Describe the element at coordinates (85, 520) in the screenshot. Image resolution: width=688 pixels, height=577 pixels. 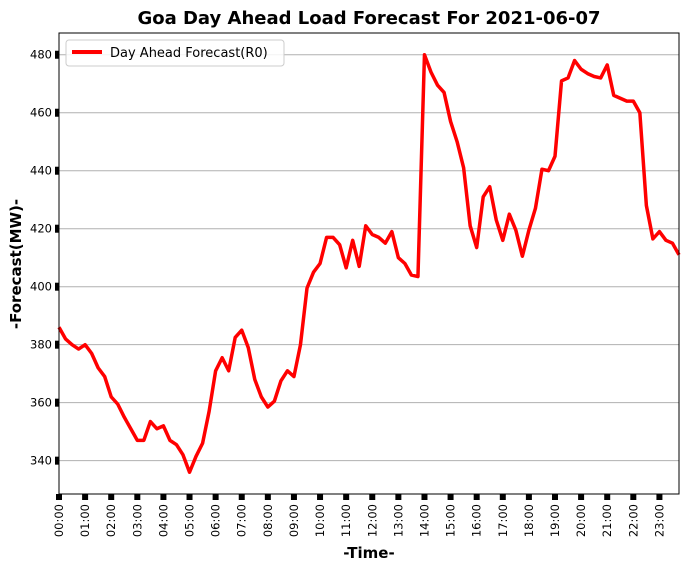
I see `x-tick-label: 01:00` at that location.